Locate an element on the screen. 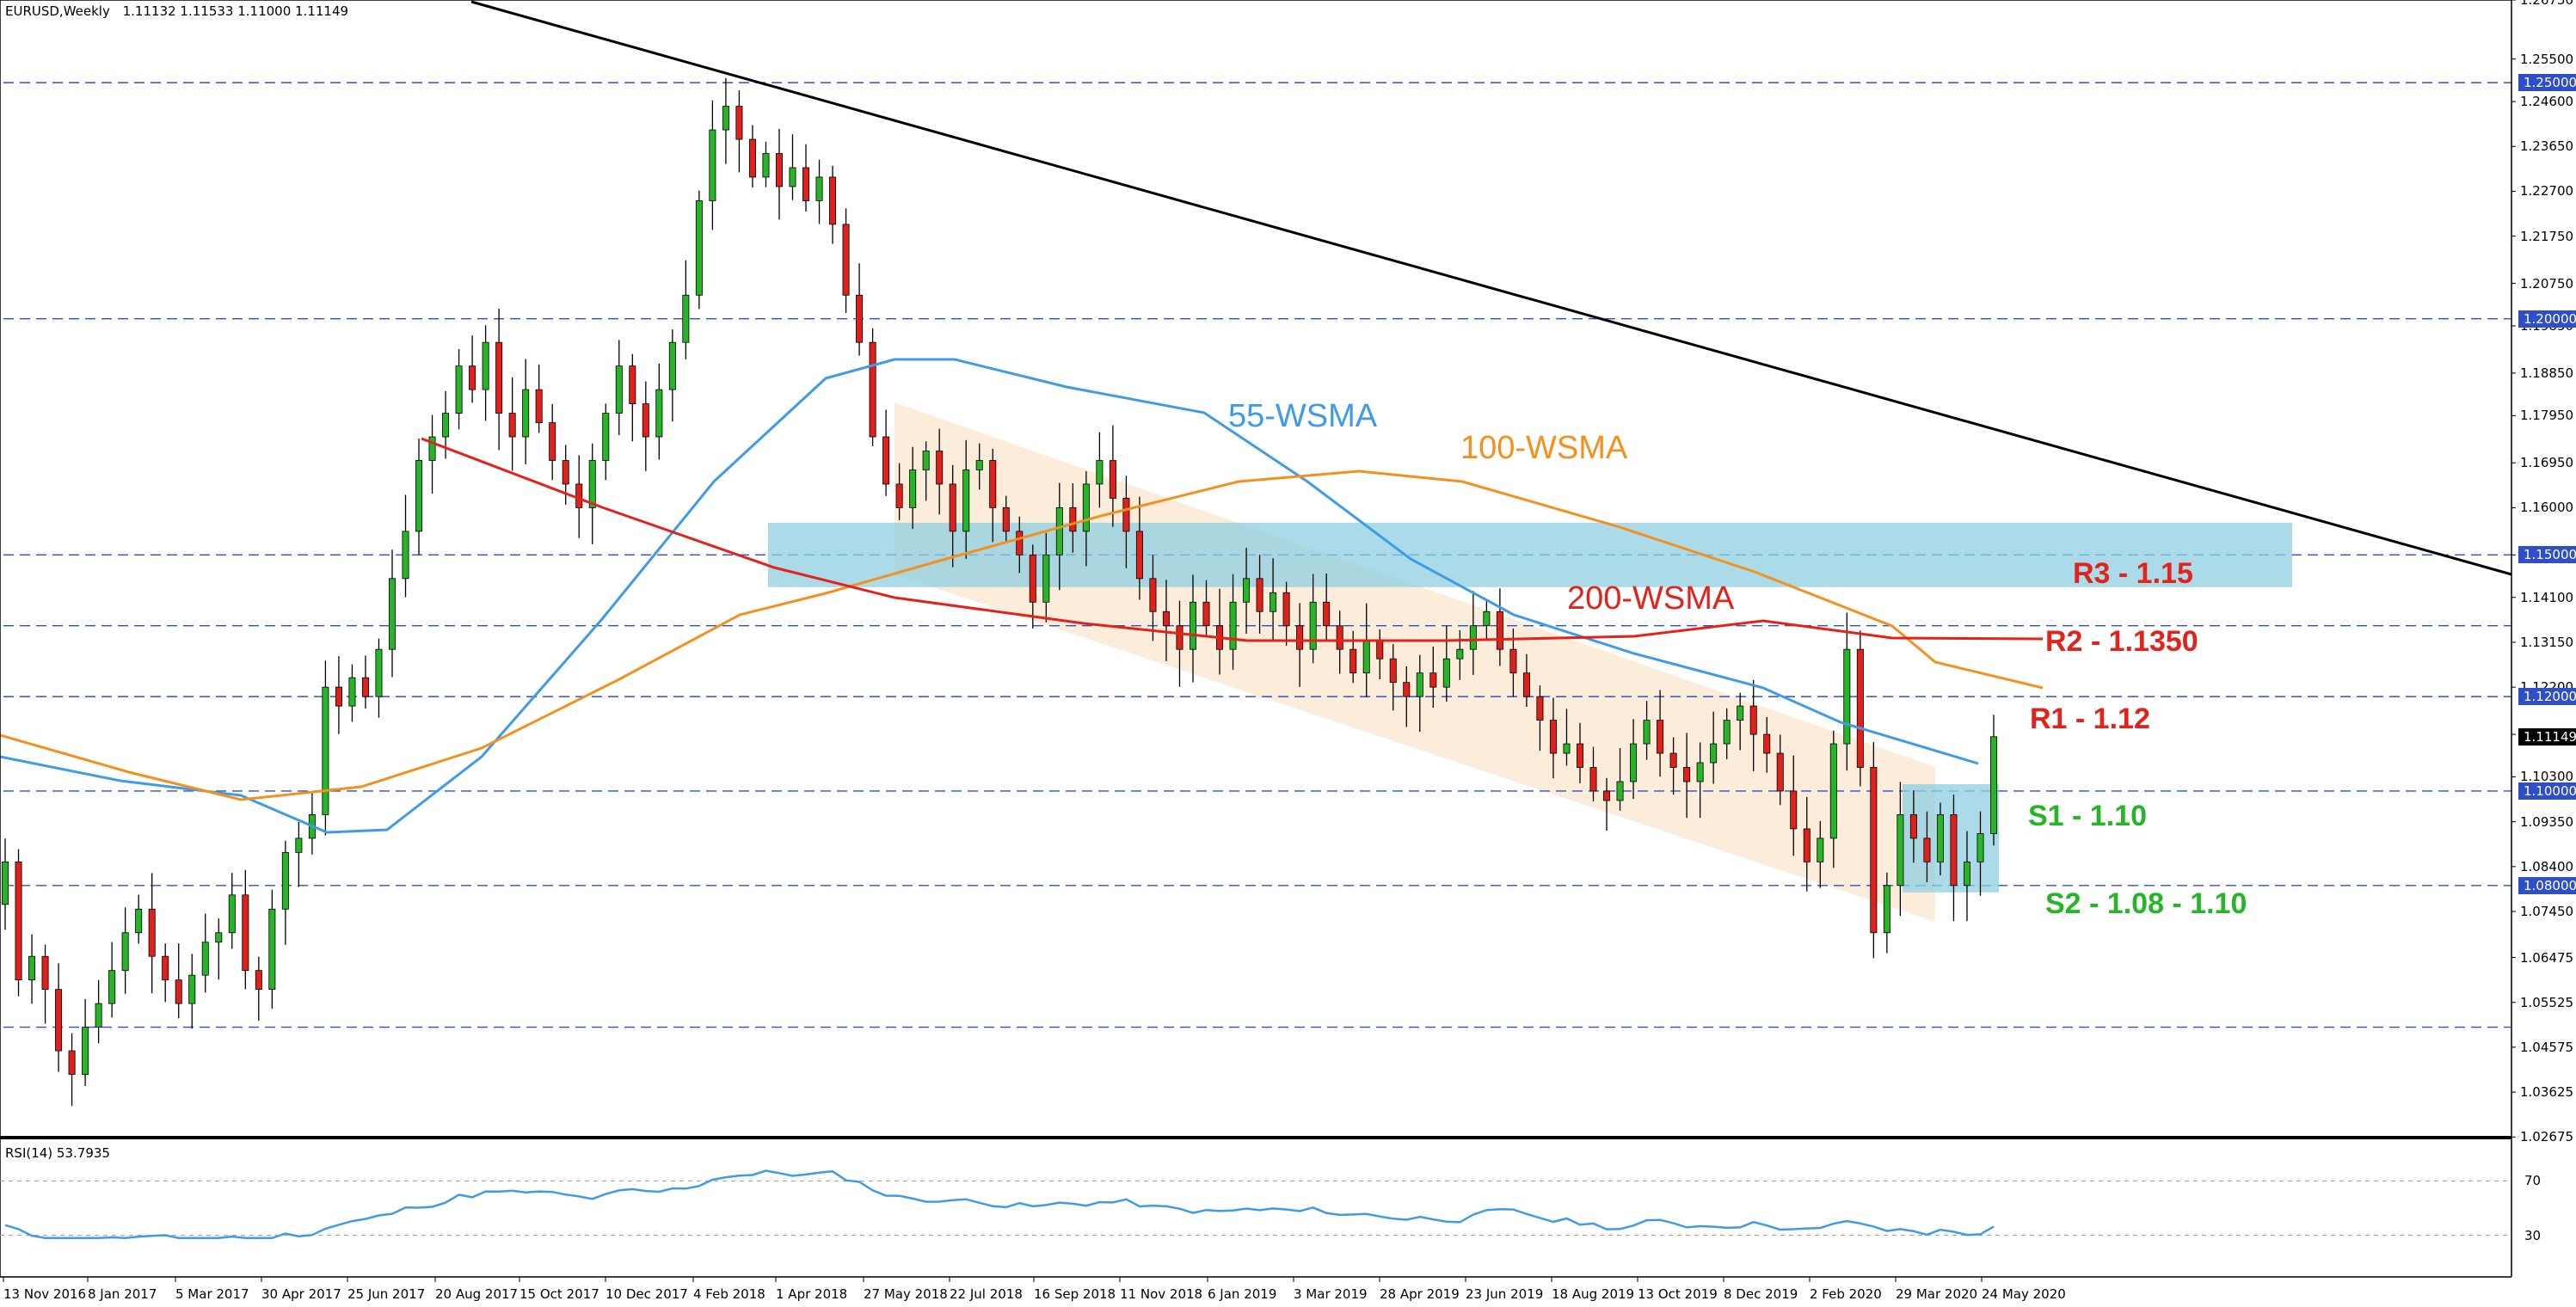 Image resolution: width=2576 pixels, height=1307 pixels. x-tick-label: 25 Jun 2017 is located at coordinates (386, 1294).